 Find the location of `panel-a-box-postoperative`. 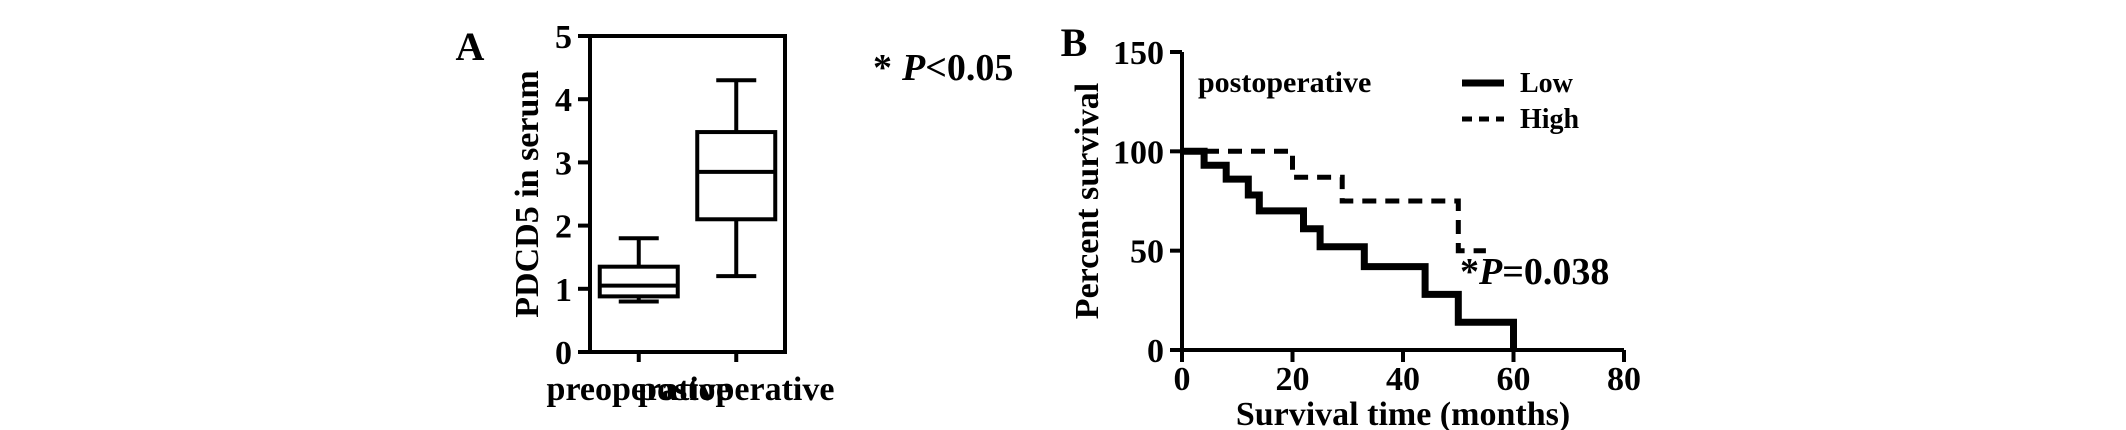

panel-a-box-postoperative is located at coordinates (736, 178).